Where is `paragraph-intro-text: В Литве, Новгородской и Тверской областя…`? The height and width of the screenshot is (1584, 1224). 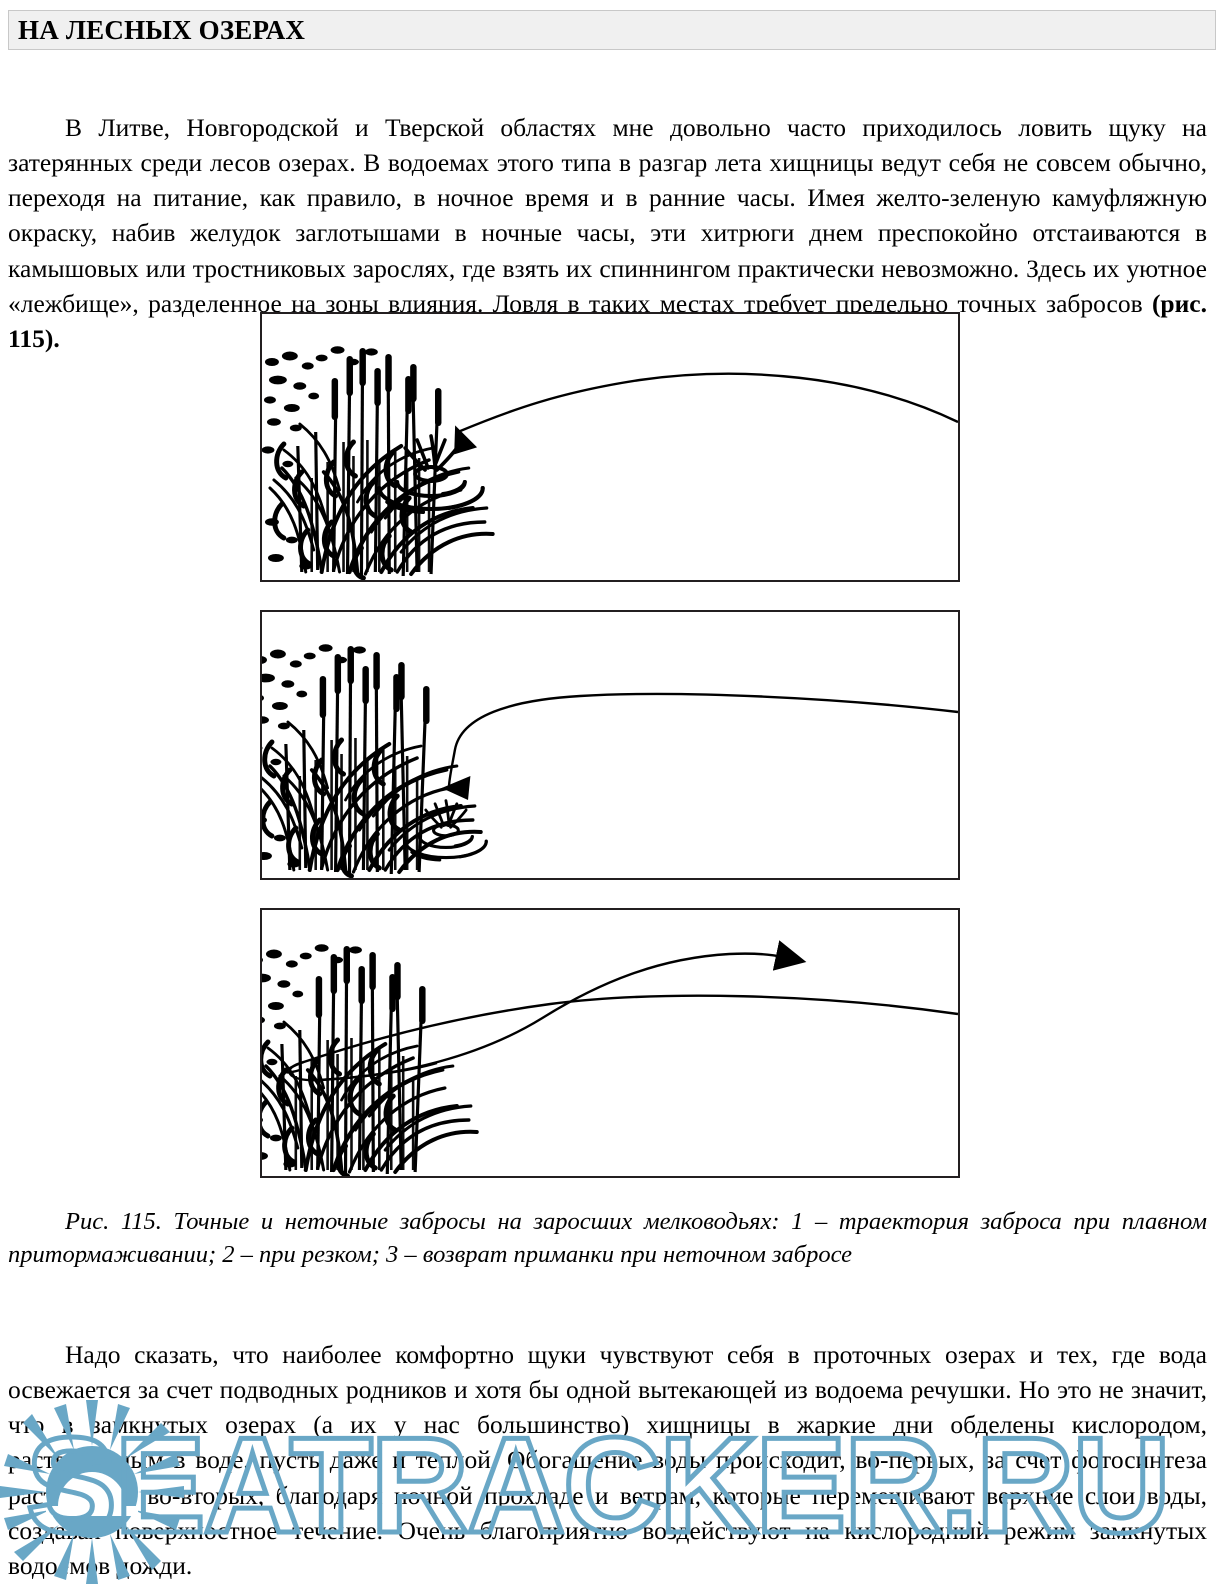 paragraph-intro-text: В Литве, Новгородской и Тверской областя… is located at coordinates (607, 215).